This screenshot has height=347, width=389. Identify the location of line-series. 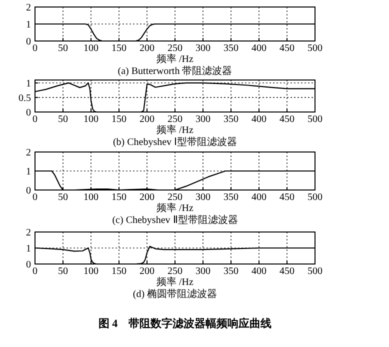
(175, 97).